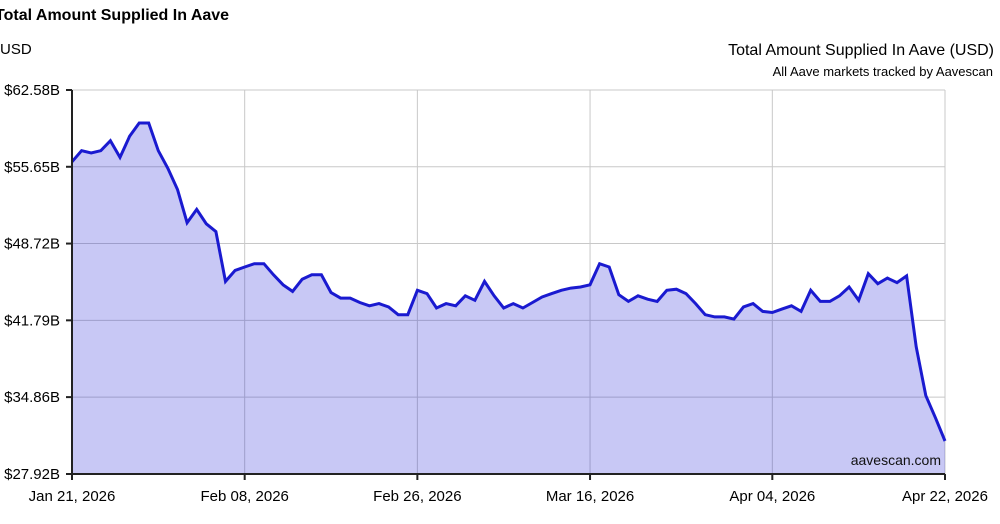  Describe the element at coordinates (861, 50) in the screenshot. I see `chart-title: Total Amount Supplied In Aave (USD)` at that location.